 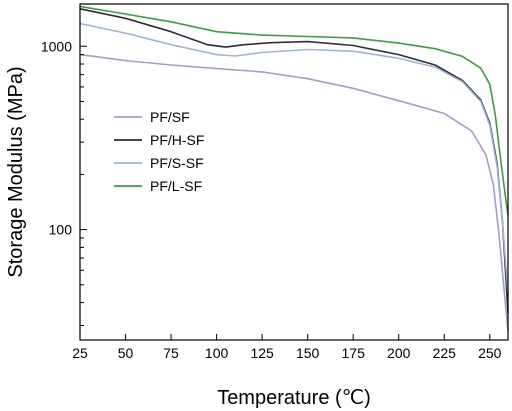 What do you see at coordinates (177, 163) in the screenshot?
I see `legend-label-2: PF/S-SF` at bounding box center [177, 163].